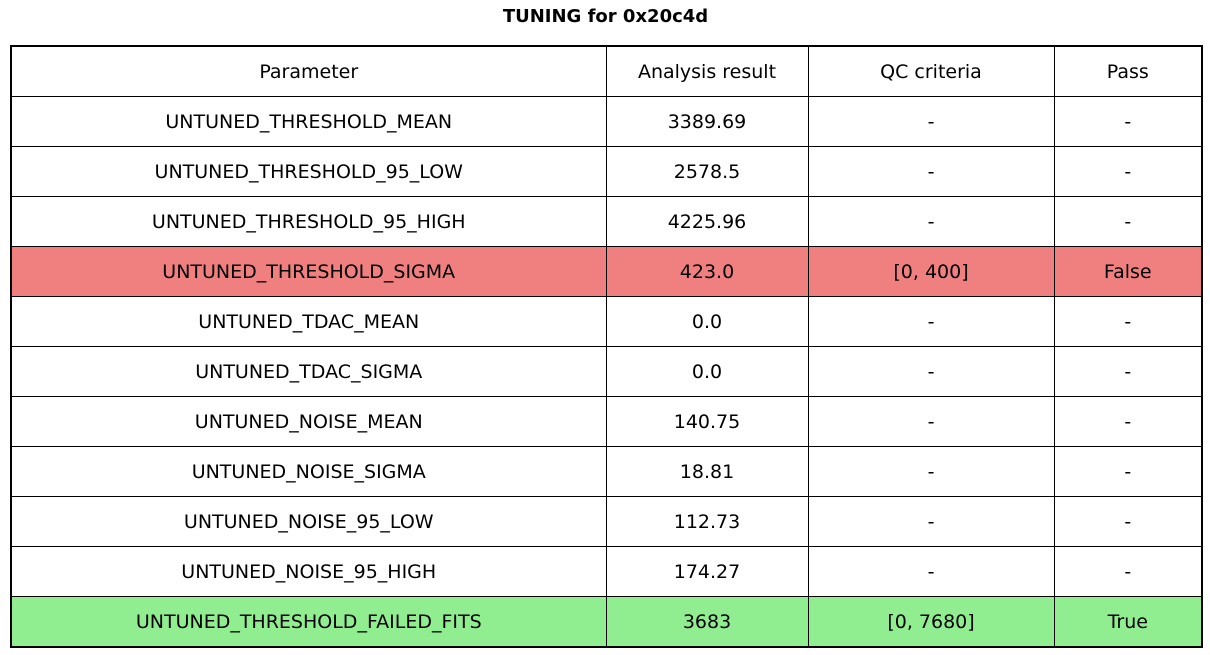 The width and height of the screenshot is (1210, 655). I want to click on cell-analysis-result: 174.27, so click(707, 571).